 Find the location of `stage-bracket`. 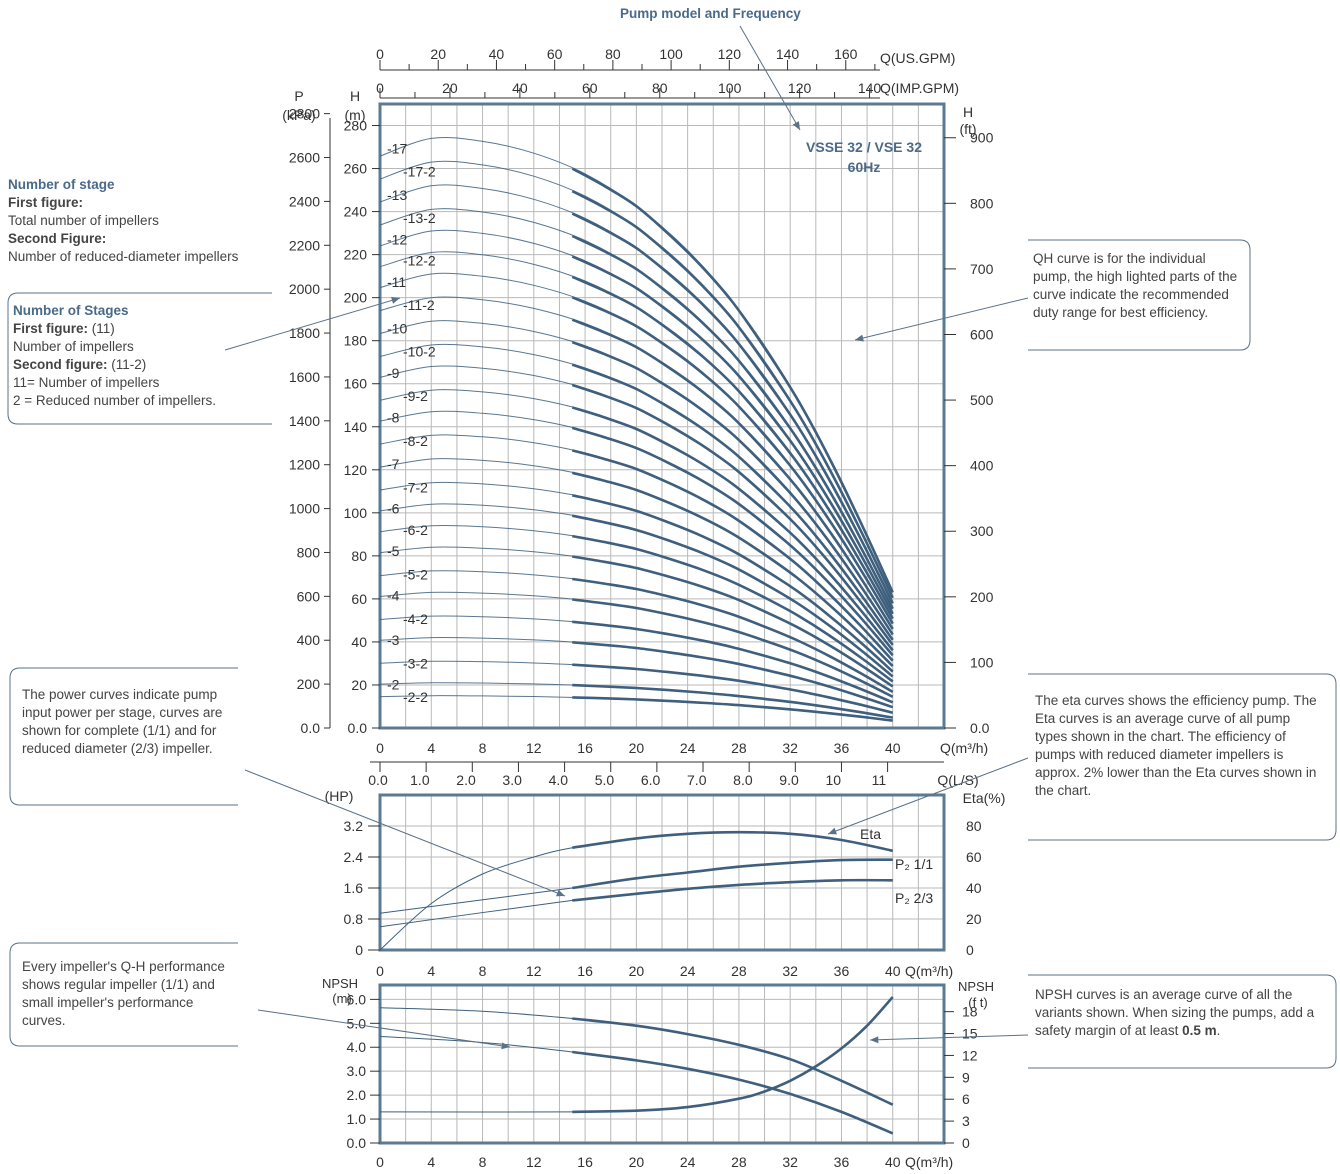

stage-bracket is located at coordinates (139, 358).